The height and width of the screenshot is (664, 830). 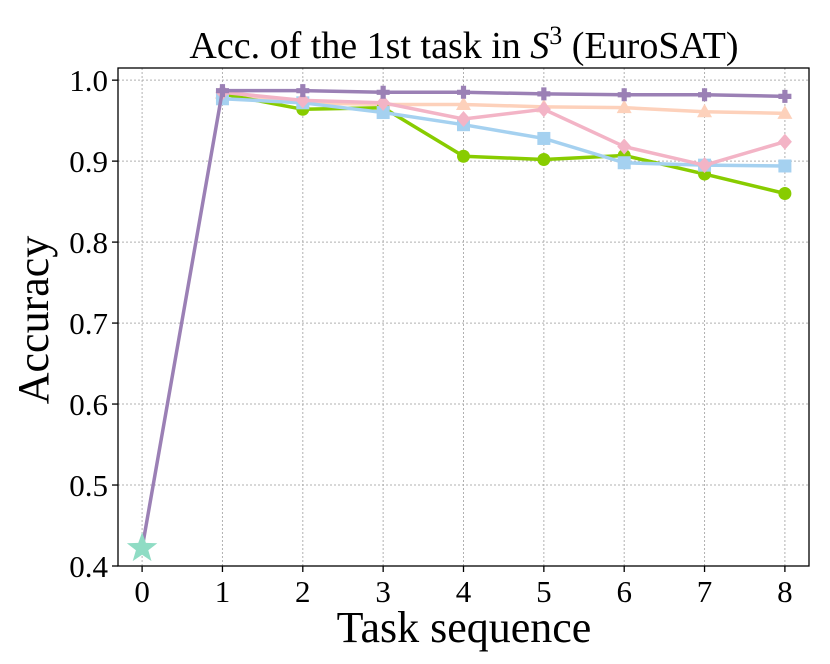 I want to click on chart-title-suffix: (EuroSAT), so click(x=650, y=46).